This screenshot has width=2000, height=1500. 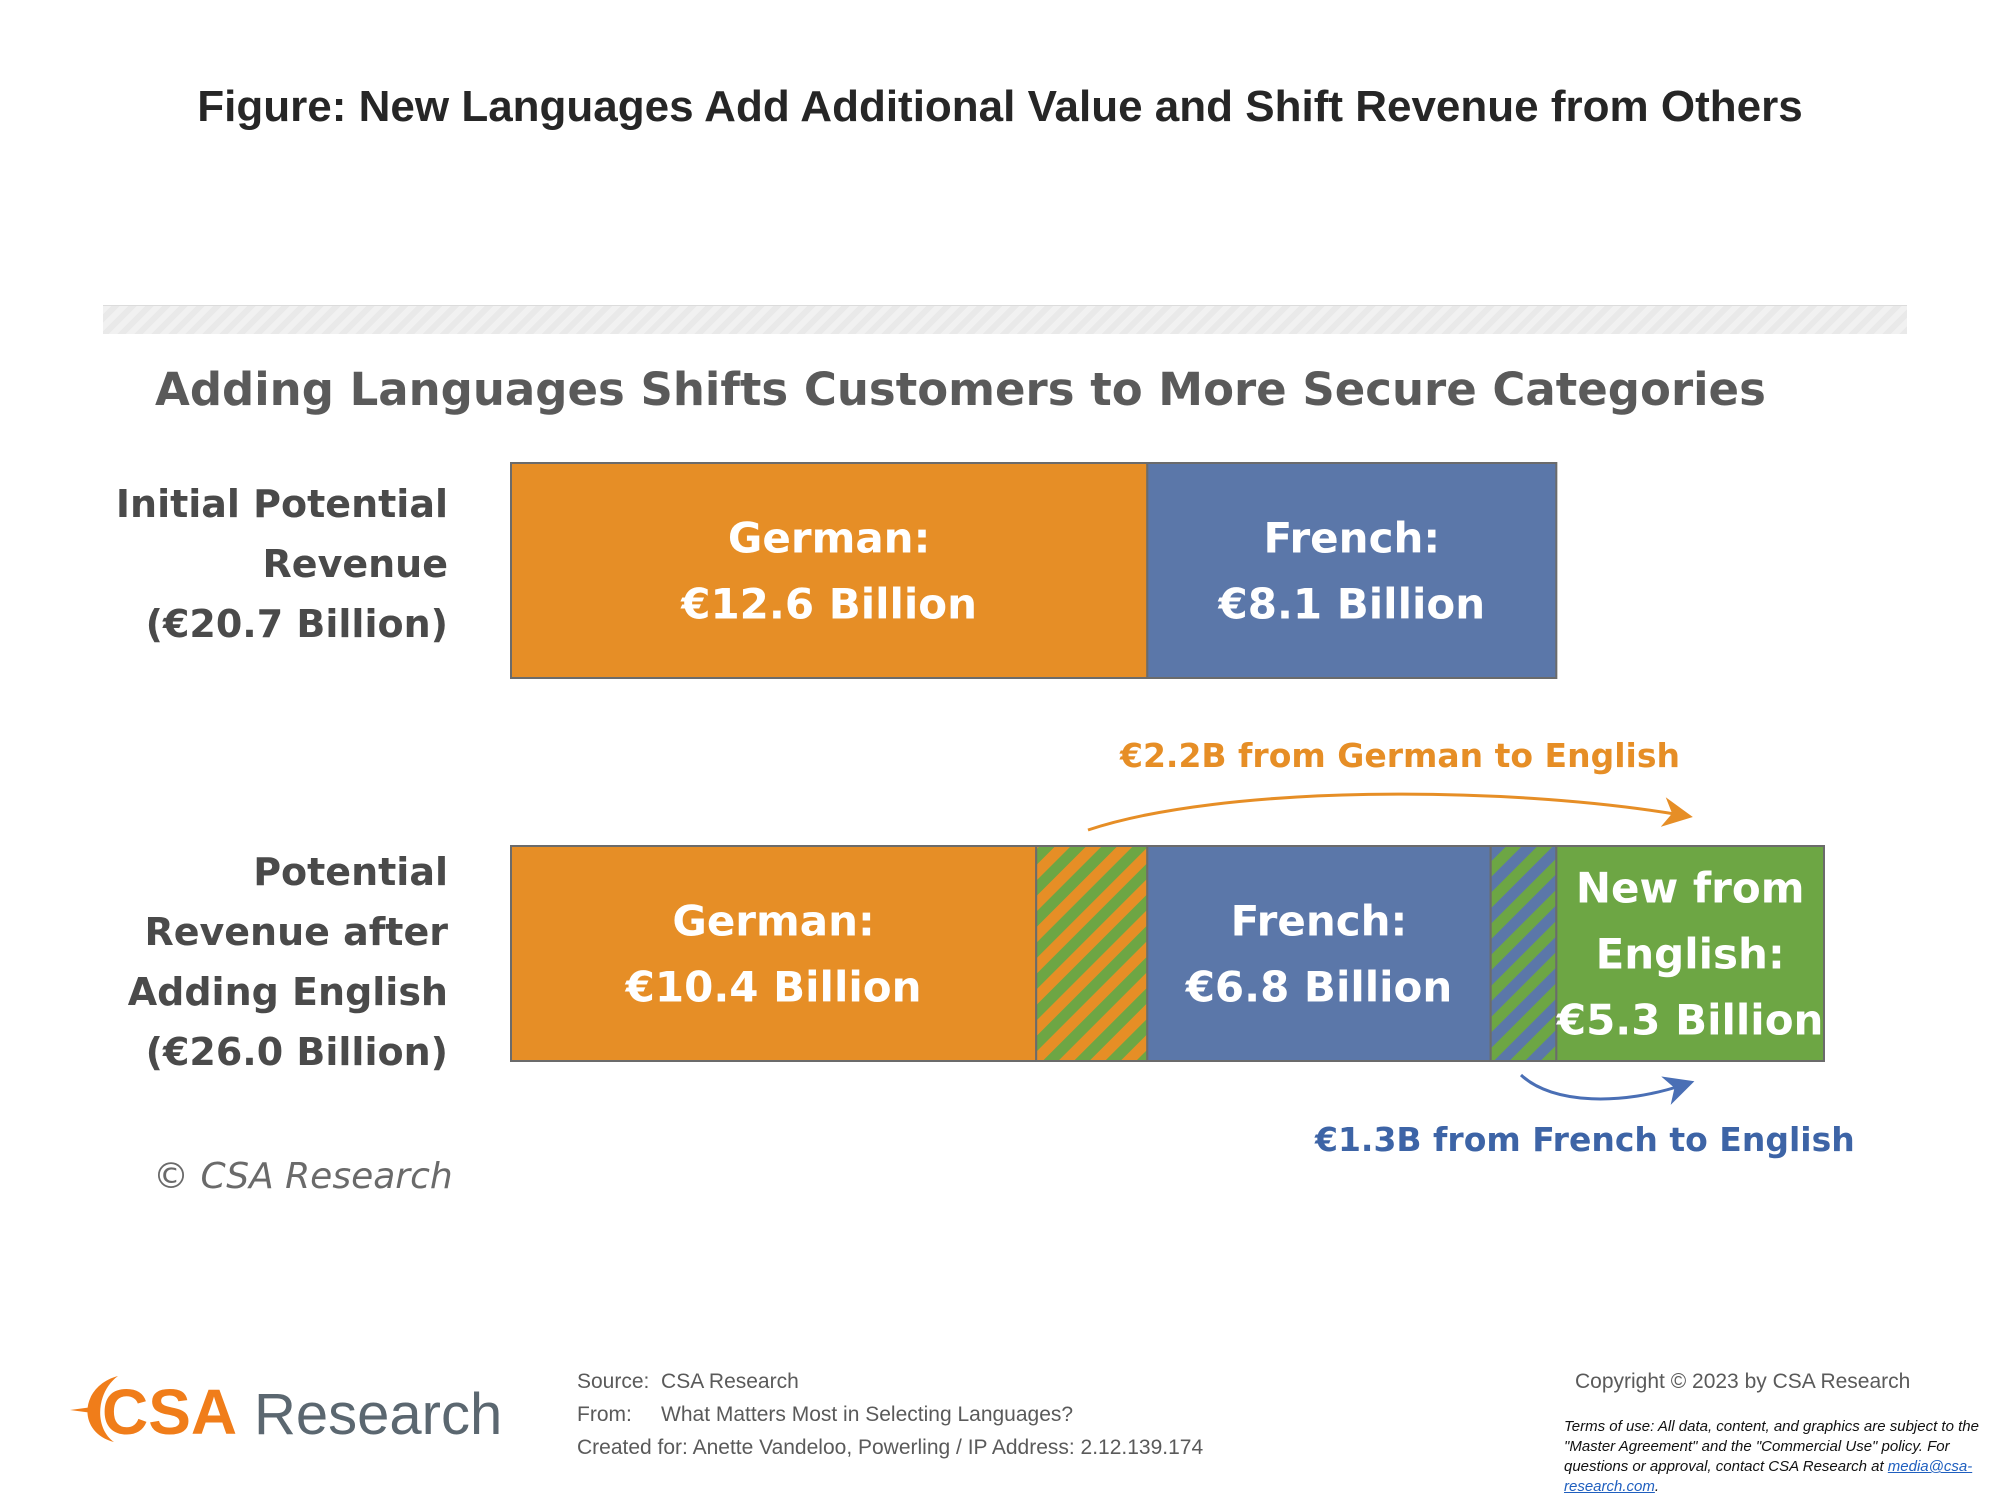 What do you see at coordinates (297, 624) in the screenshot?
I see `row-label-line: (€20.7 Billion)` at bounding box center [297, 624].